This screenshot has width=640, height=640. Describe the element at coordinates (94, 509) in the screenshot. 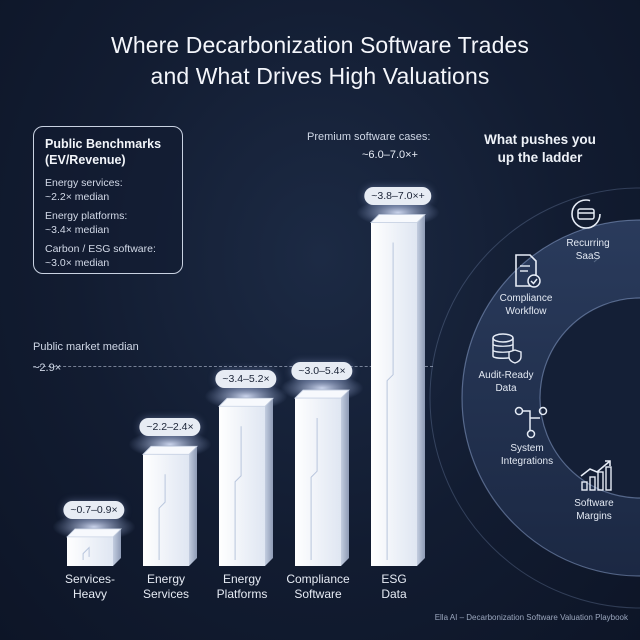

I see `bar-range-label: ~0.7–0.9×` at that location.